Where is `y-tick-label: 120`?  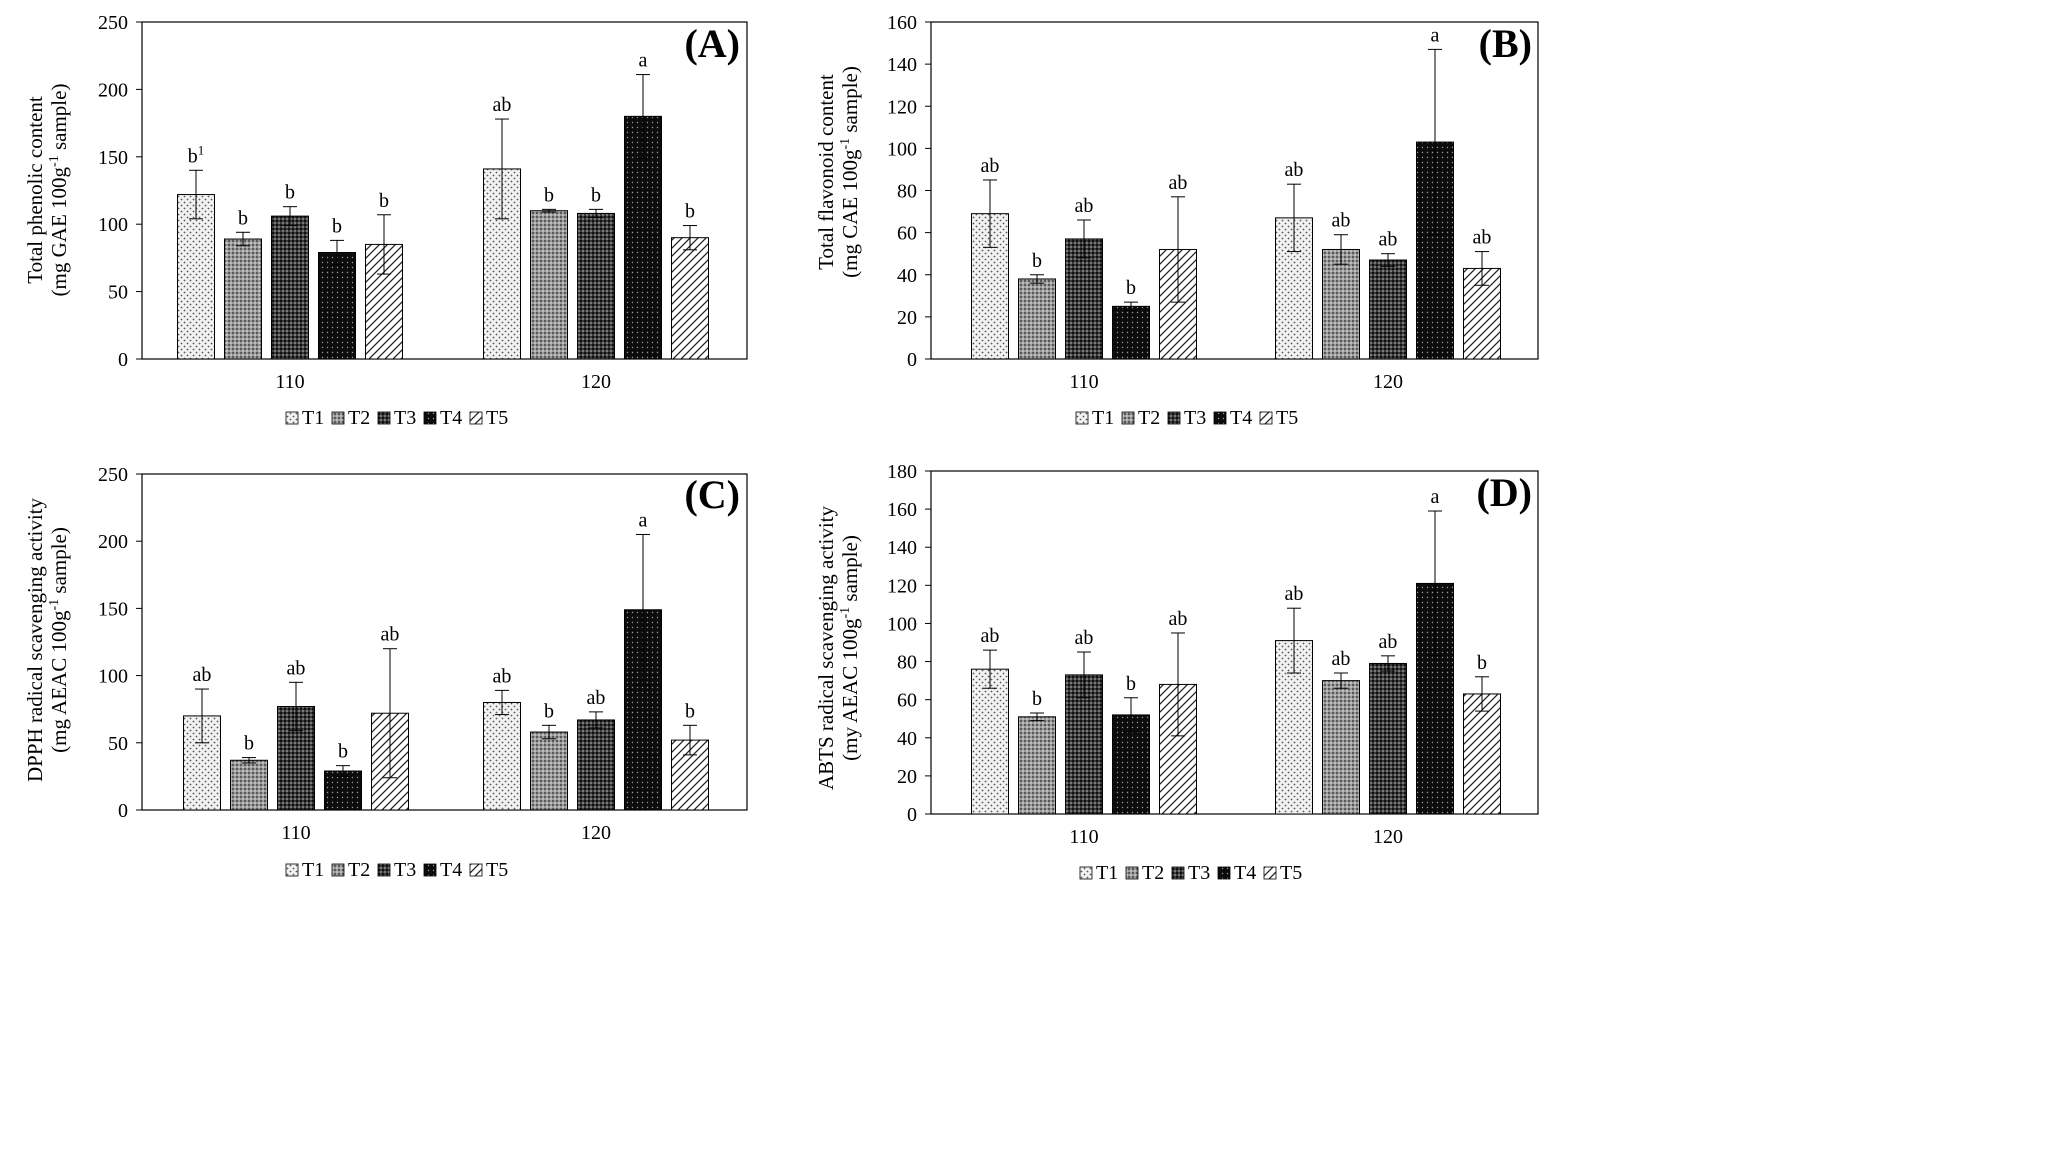
y-tick-label: 120 is located at coordinates (902, 586).